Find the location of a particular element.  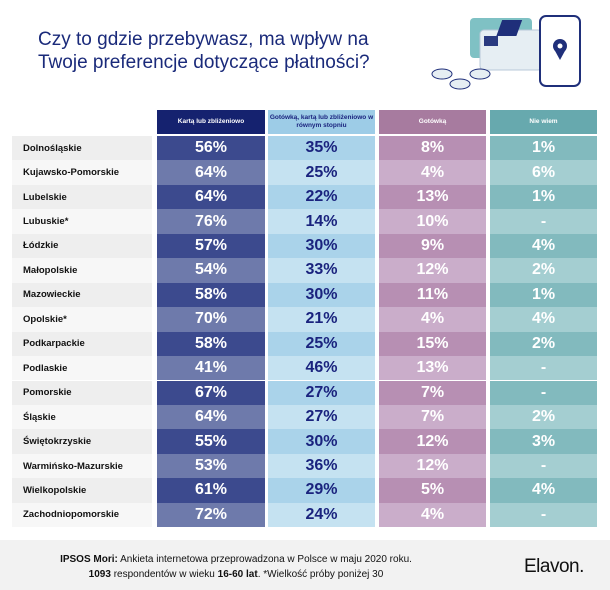

value-cell: 9% is located at coordinates (432, 246).